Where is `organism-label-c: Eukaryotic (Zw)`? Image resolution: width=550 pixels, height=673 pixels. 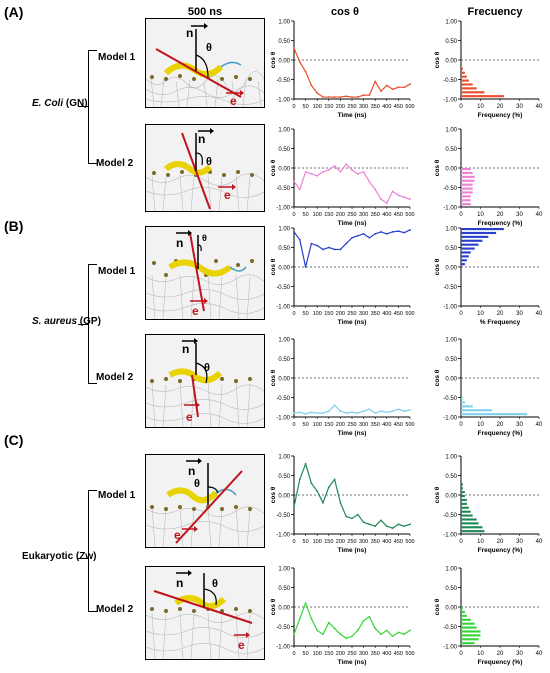
organism-label-c: Eukaryotic (Zw) is located at coordinates (59, 556).